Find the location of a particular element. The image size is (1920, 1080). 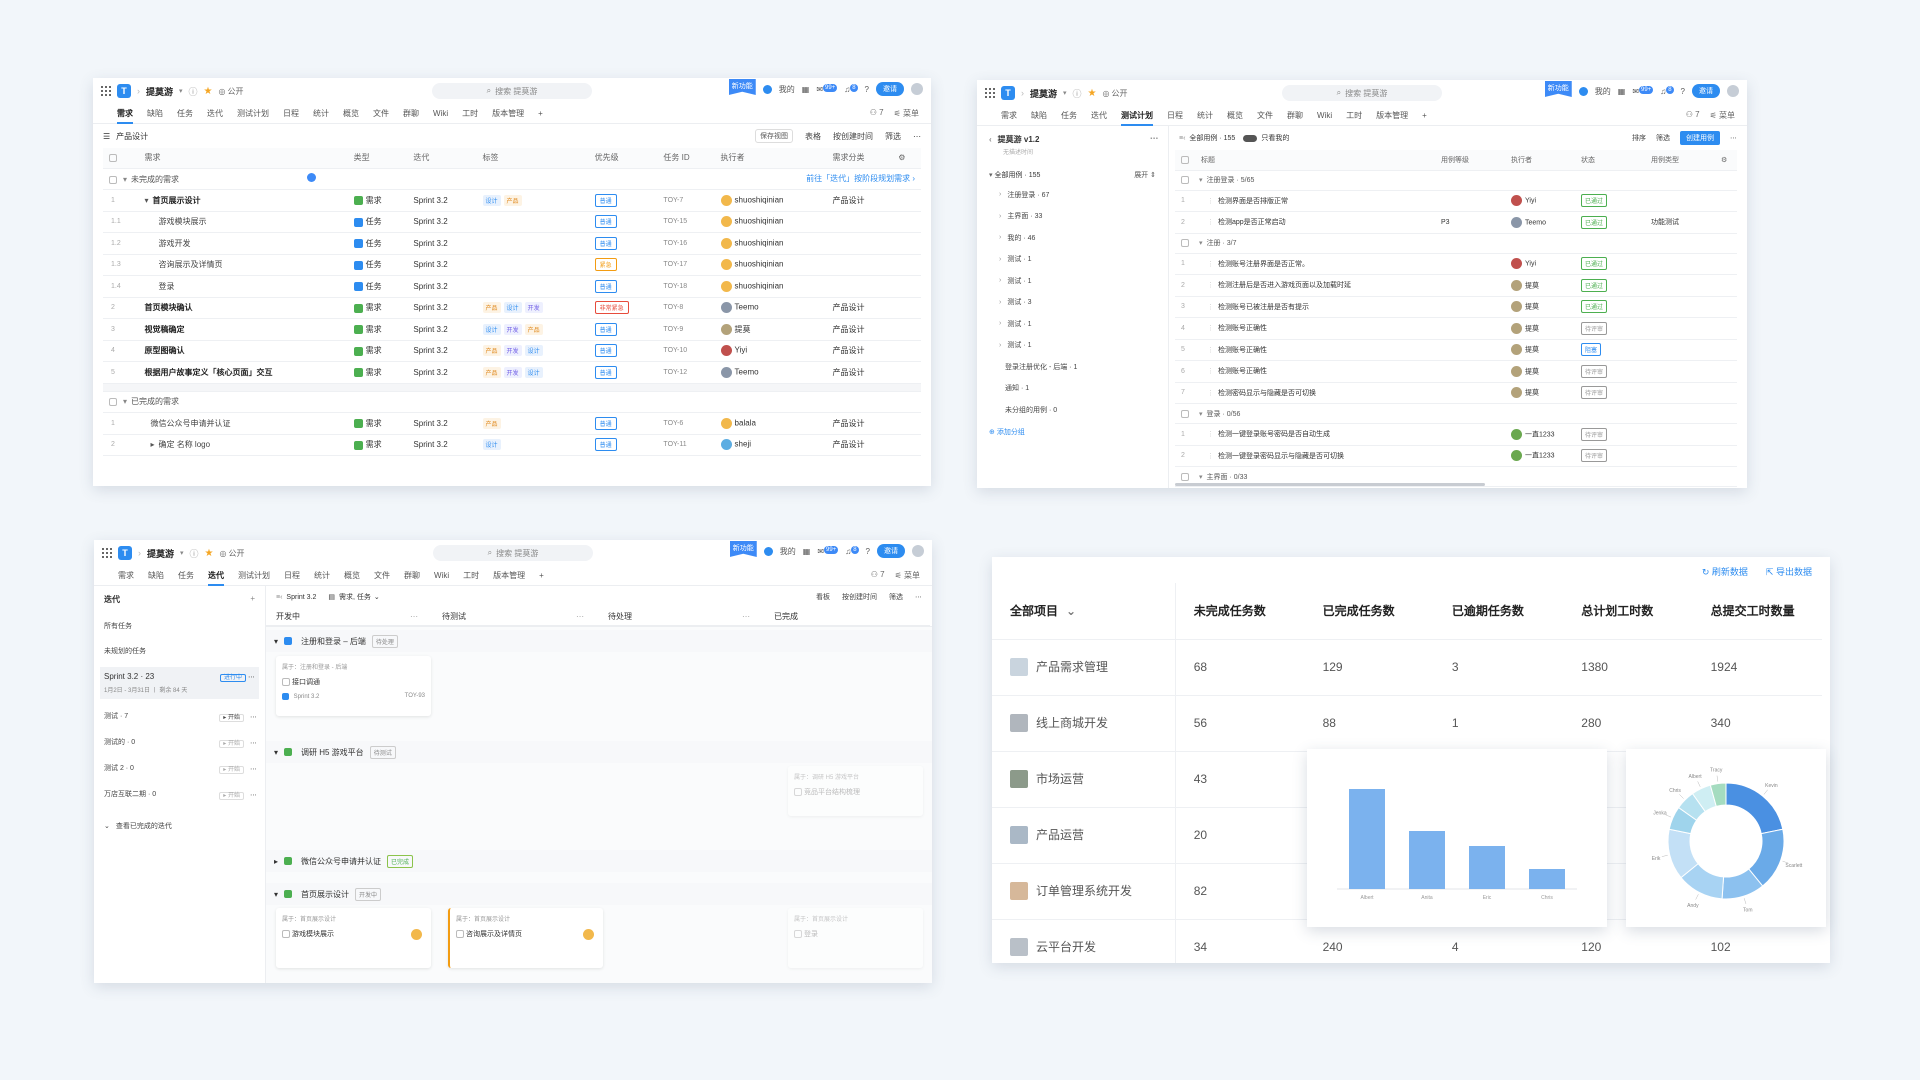

case-group-row: ▾ 注册 · 3/7 is located at coordinates (1456, 243).